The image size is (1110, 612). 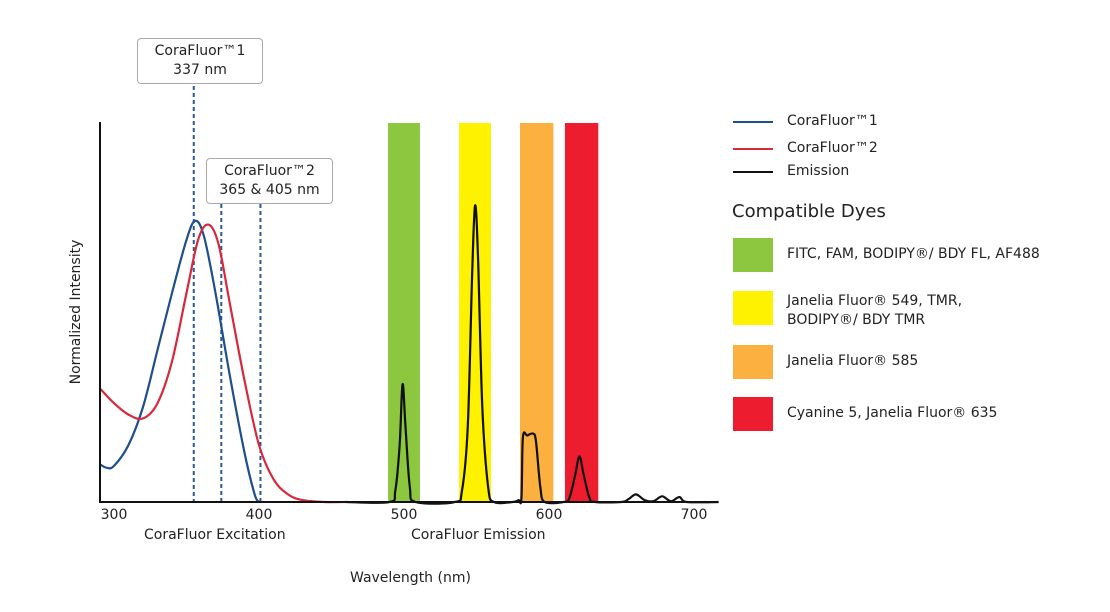 I want to click on callout-corafluor2: CoraFluor™2 365 & 405 nm, so click(x=269, y=181).